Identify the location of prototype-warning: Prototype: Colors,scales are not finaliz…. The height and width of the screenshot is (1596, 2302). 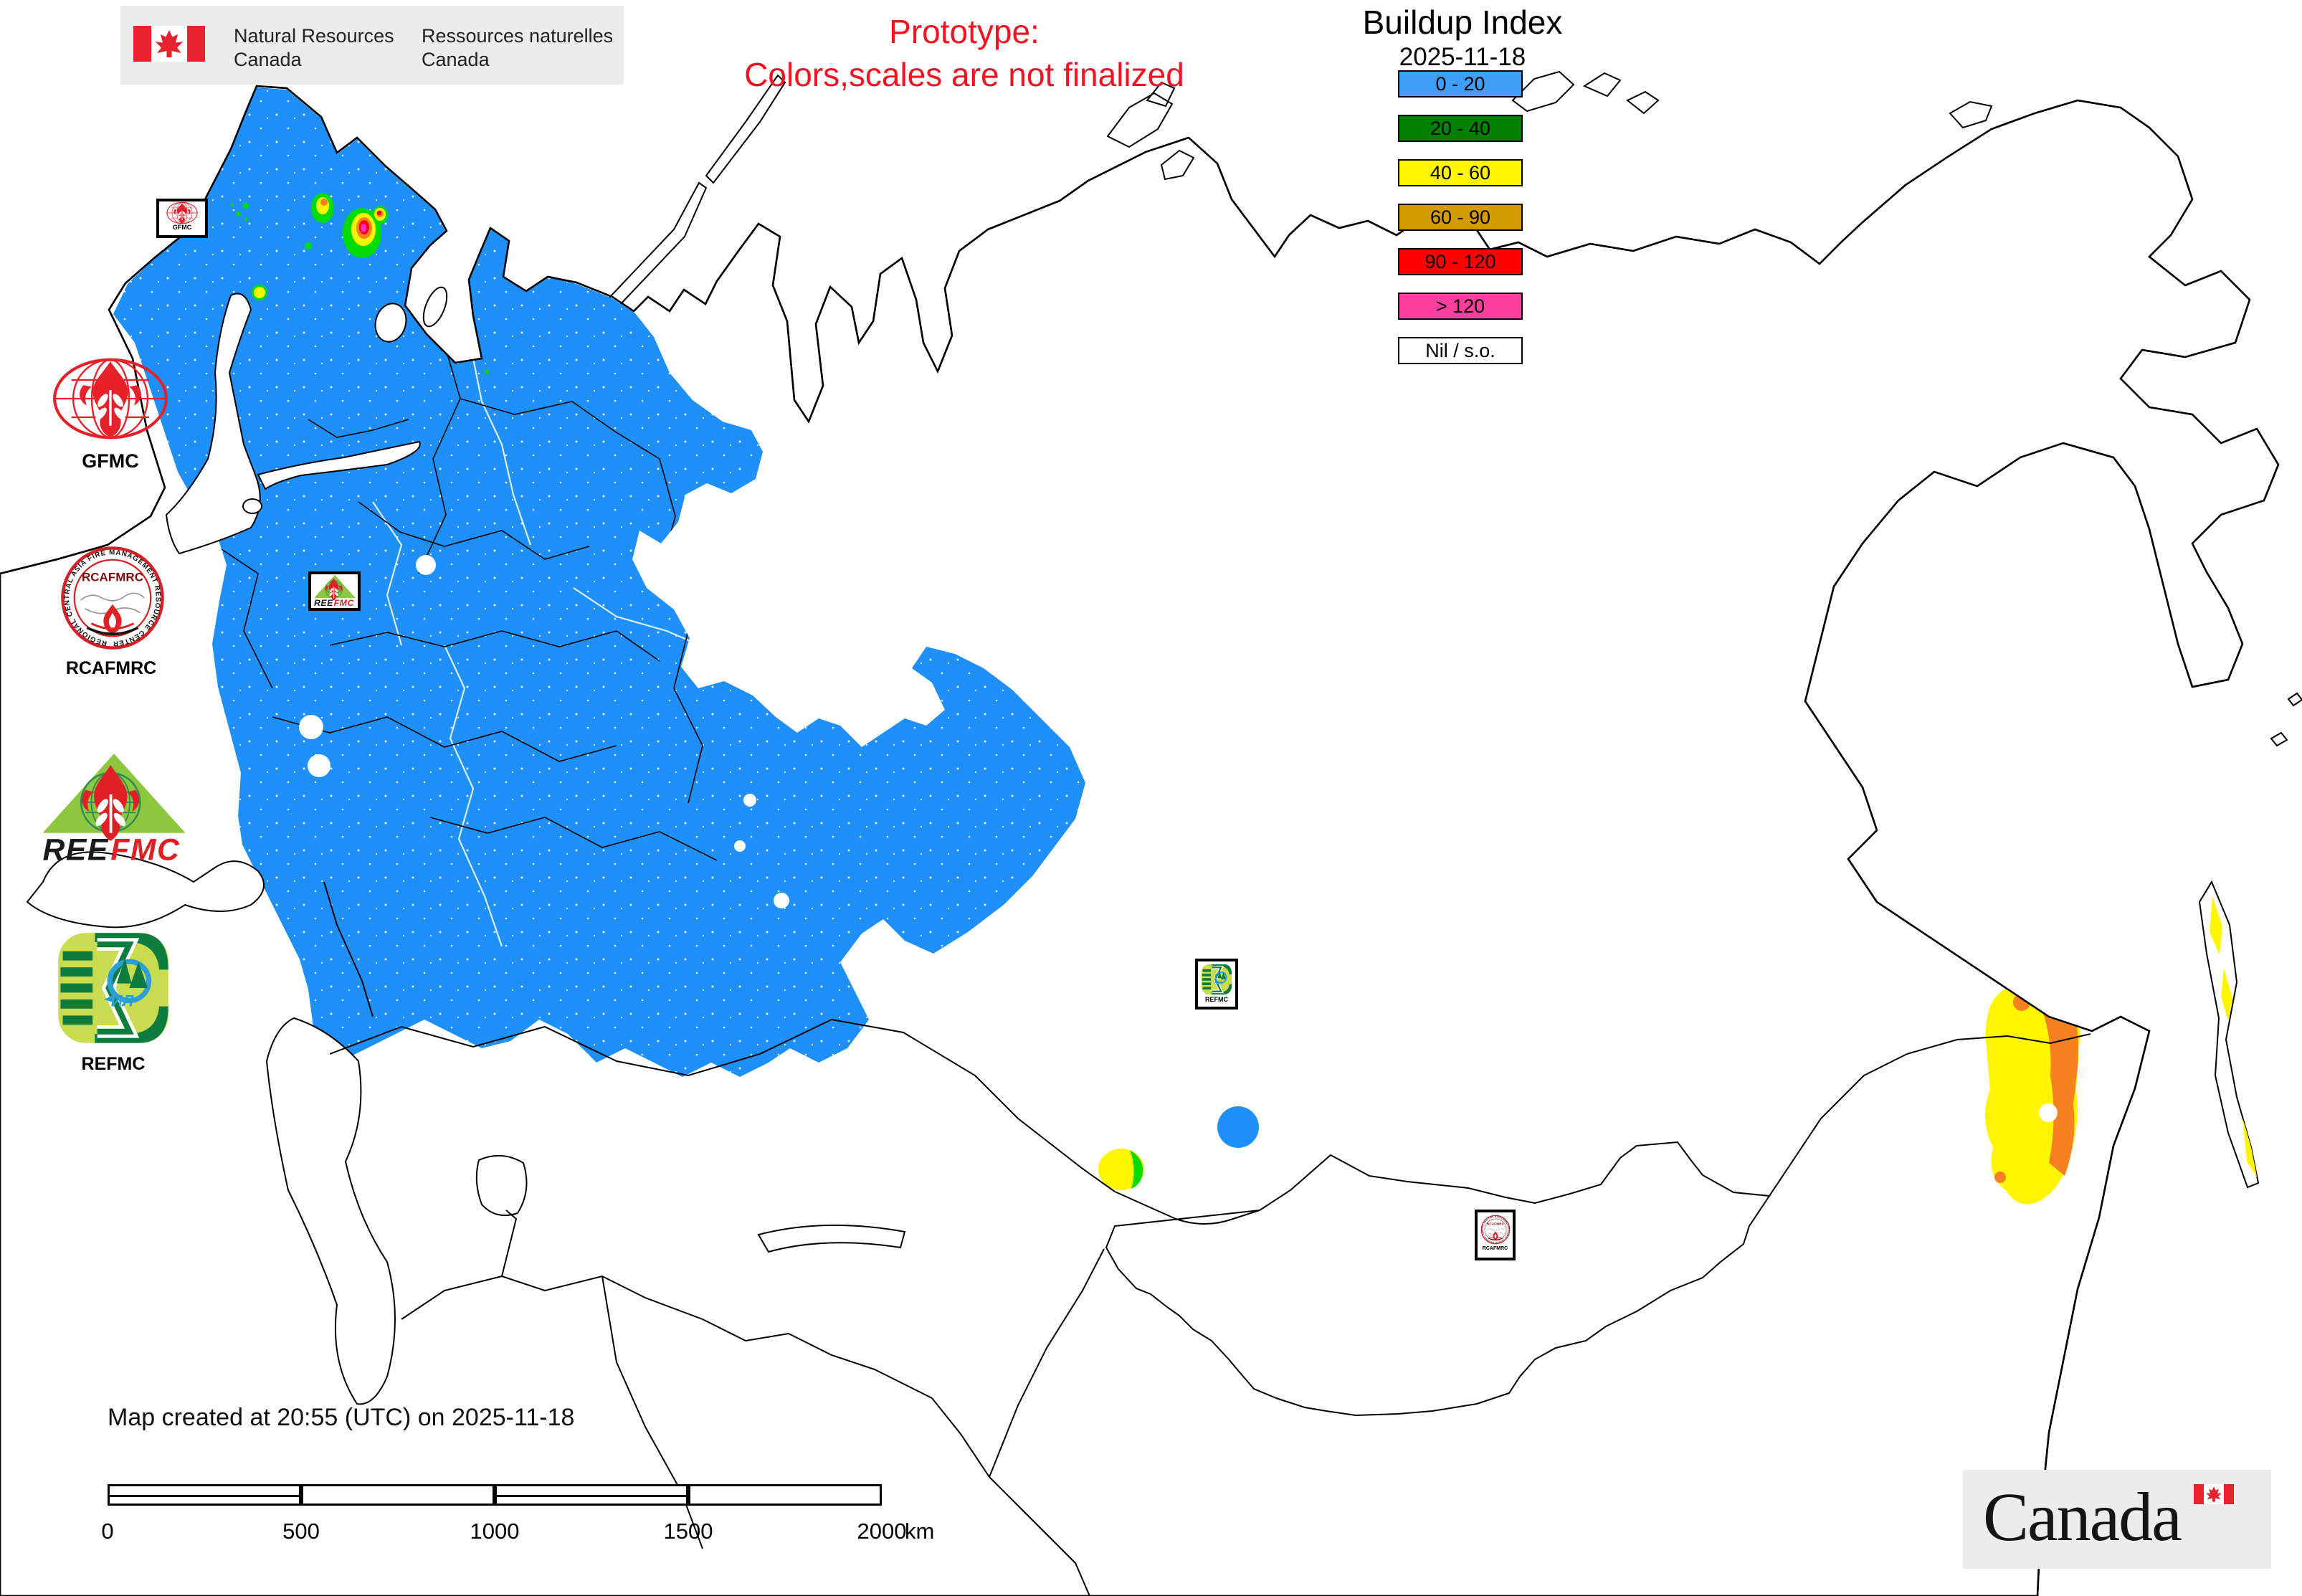
(964, 53).